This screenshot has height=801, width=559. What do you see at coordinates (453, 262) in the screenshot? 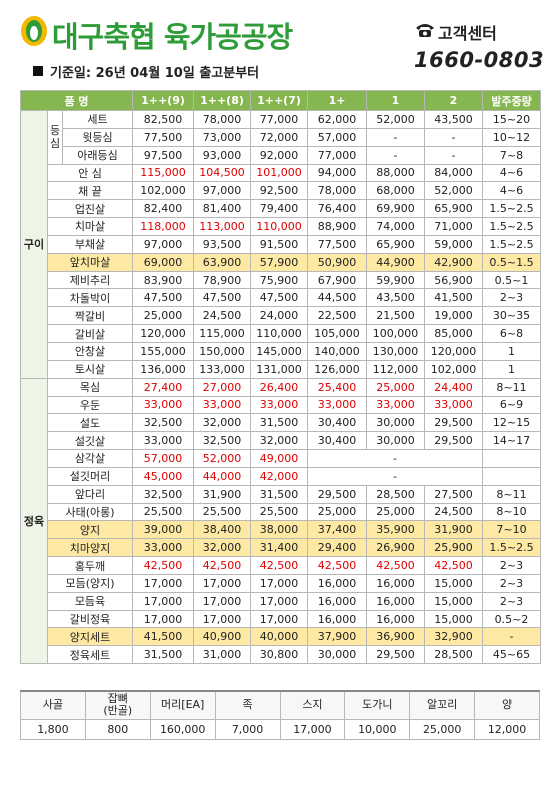
I see `price: 42,900` at bounding box center [453, 262].